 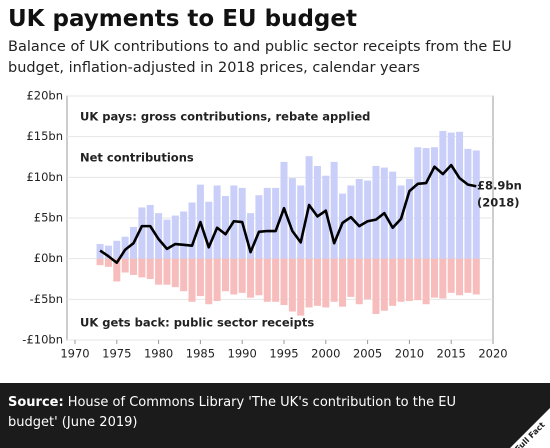 What do you see at coordinates (182, 19) in the screenshot?
I see `chart-title: UK payments to EU budget` at bounding box center [182, 19].